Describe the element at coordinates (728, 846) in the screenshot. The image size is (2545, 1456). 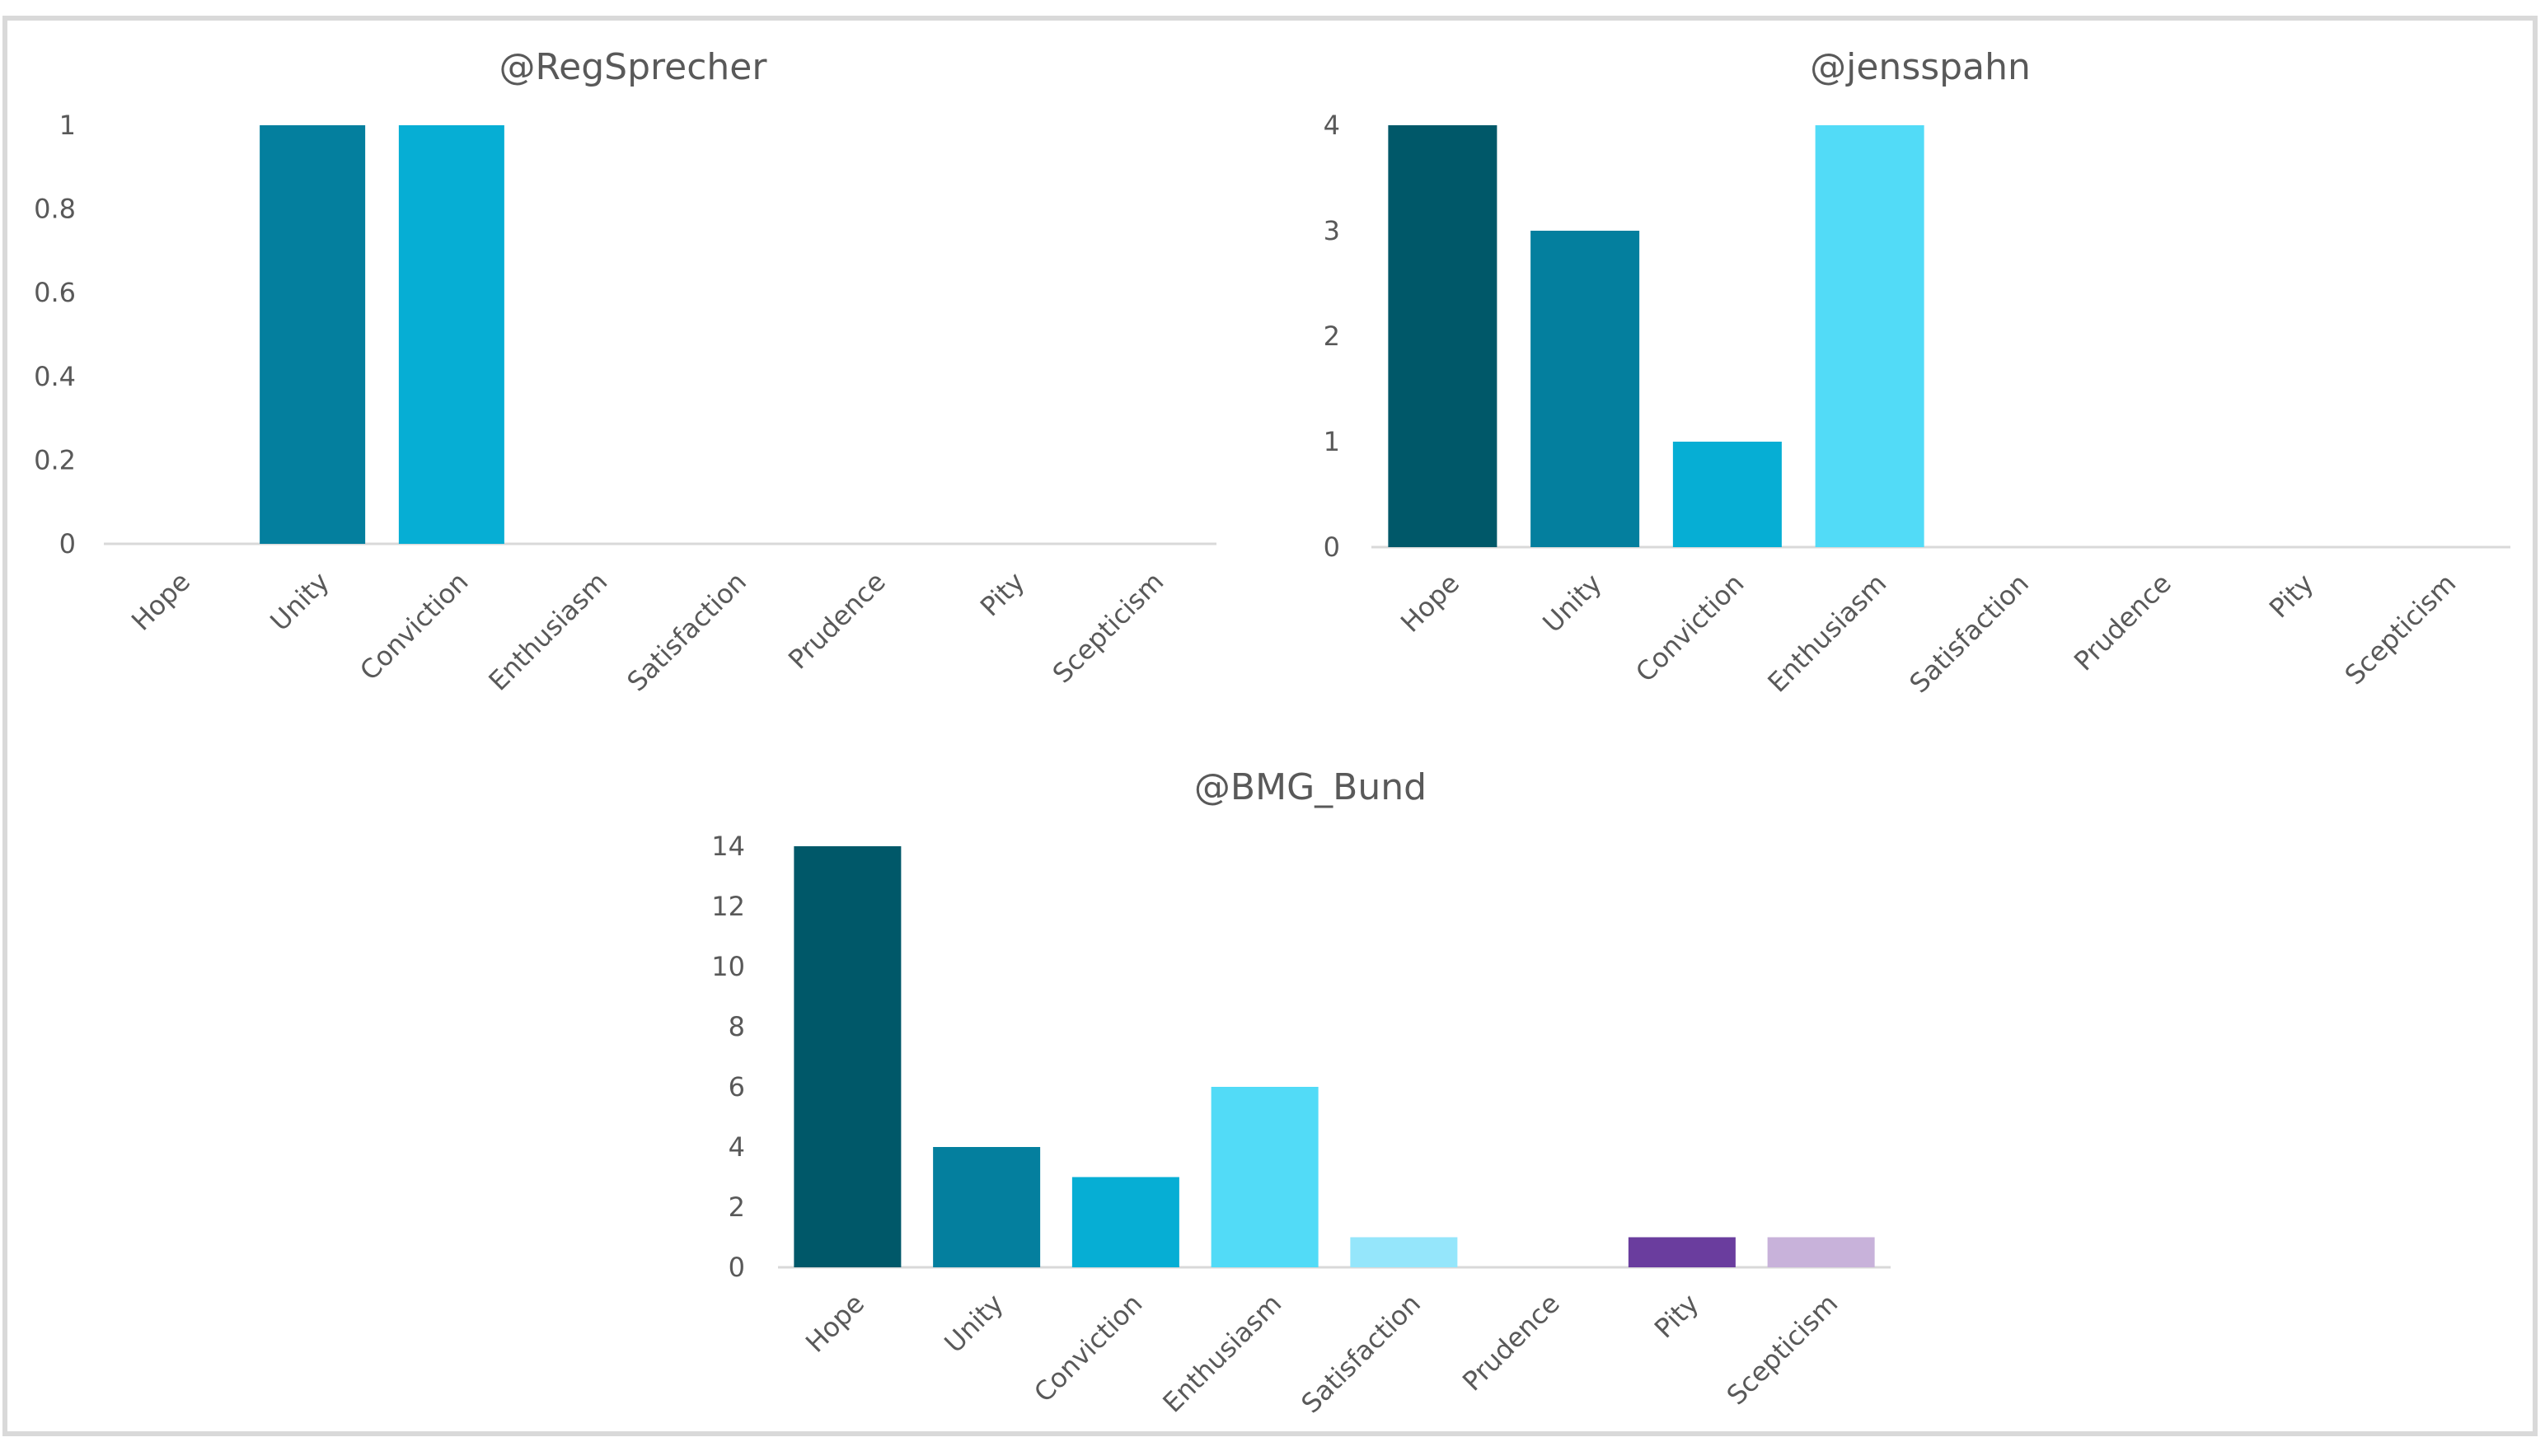
I see `y-tick-label: 14` at that location.